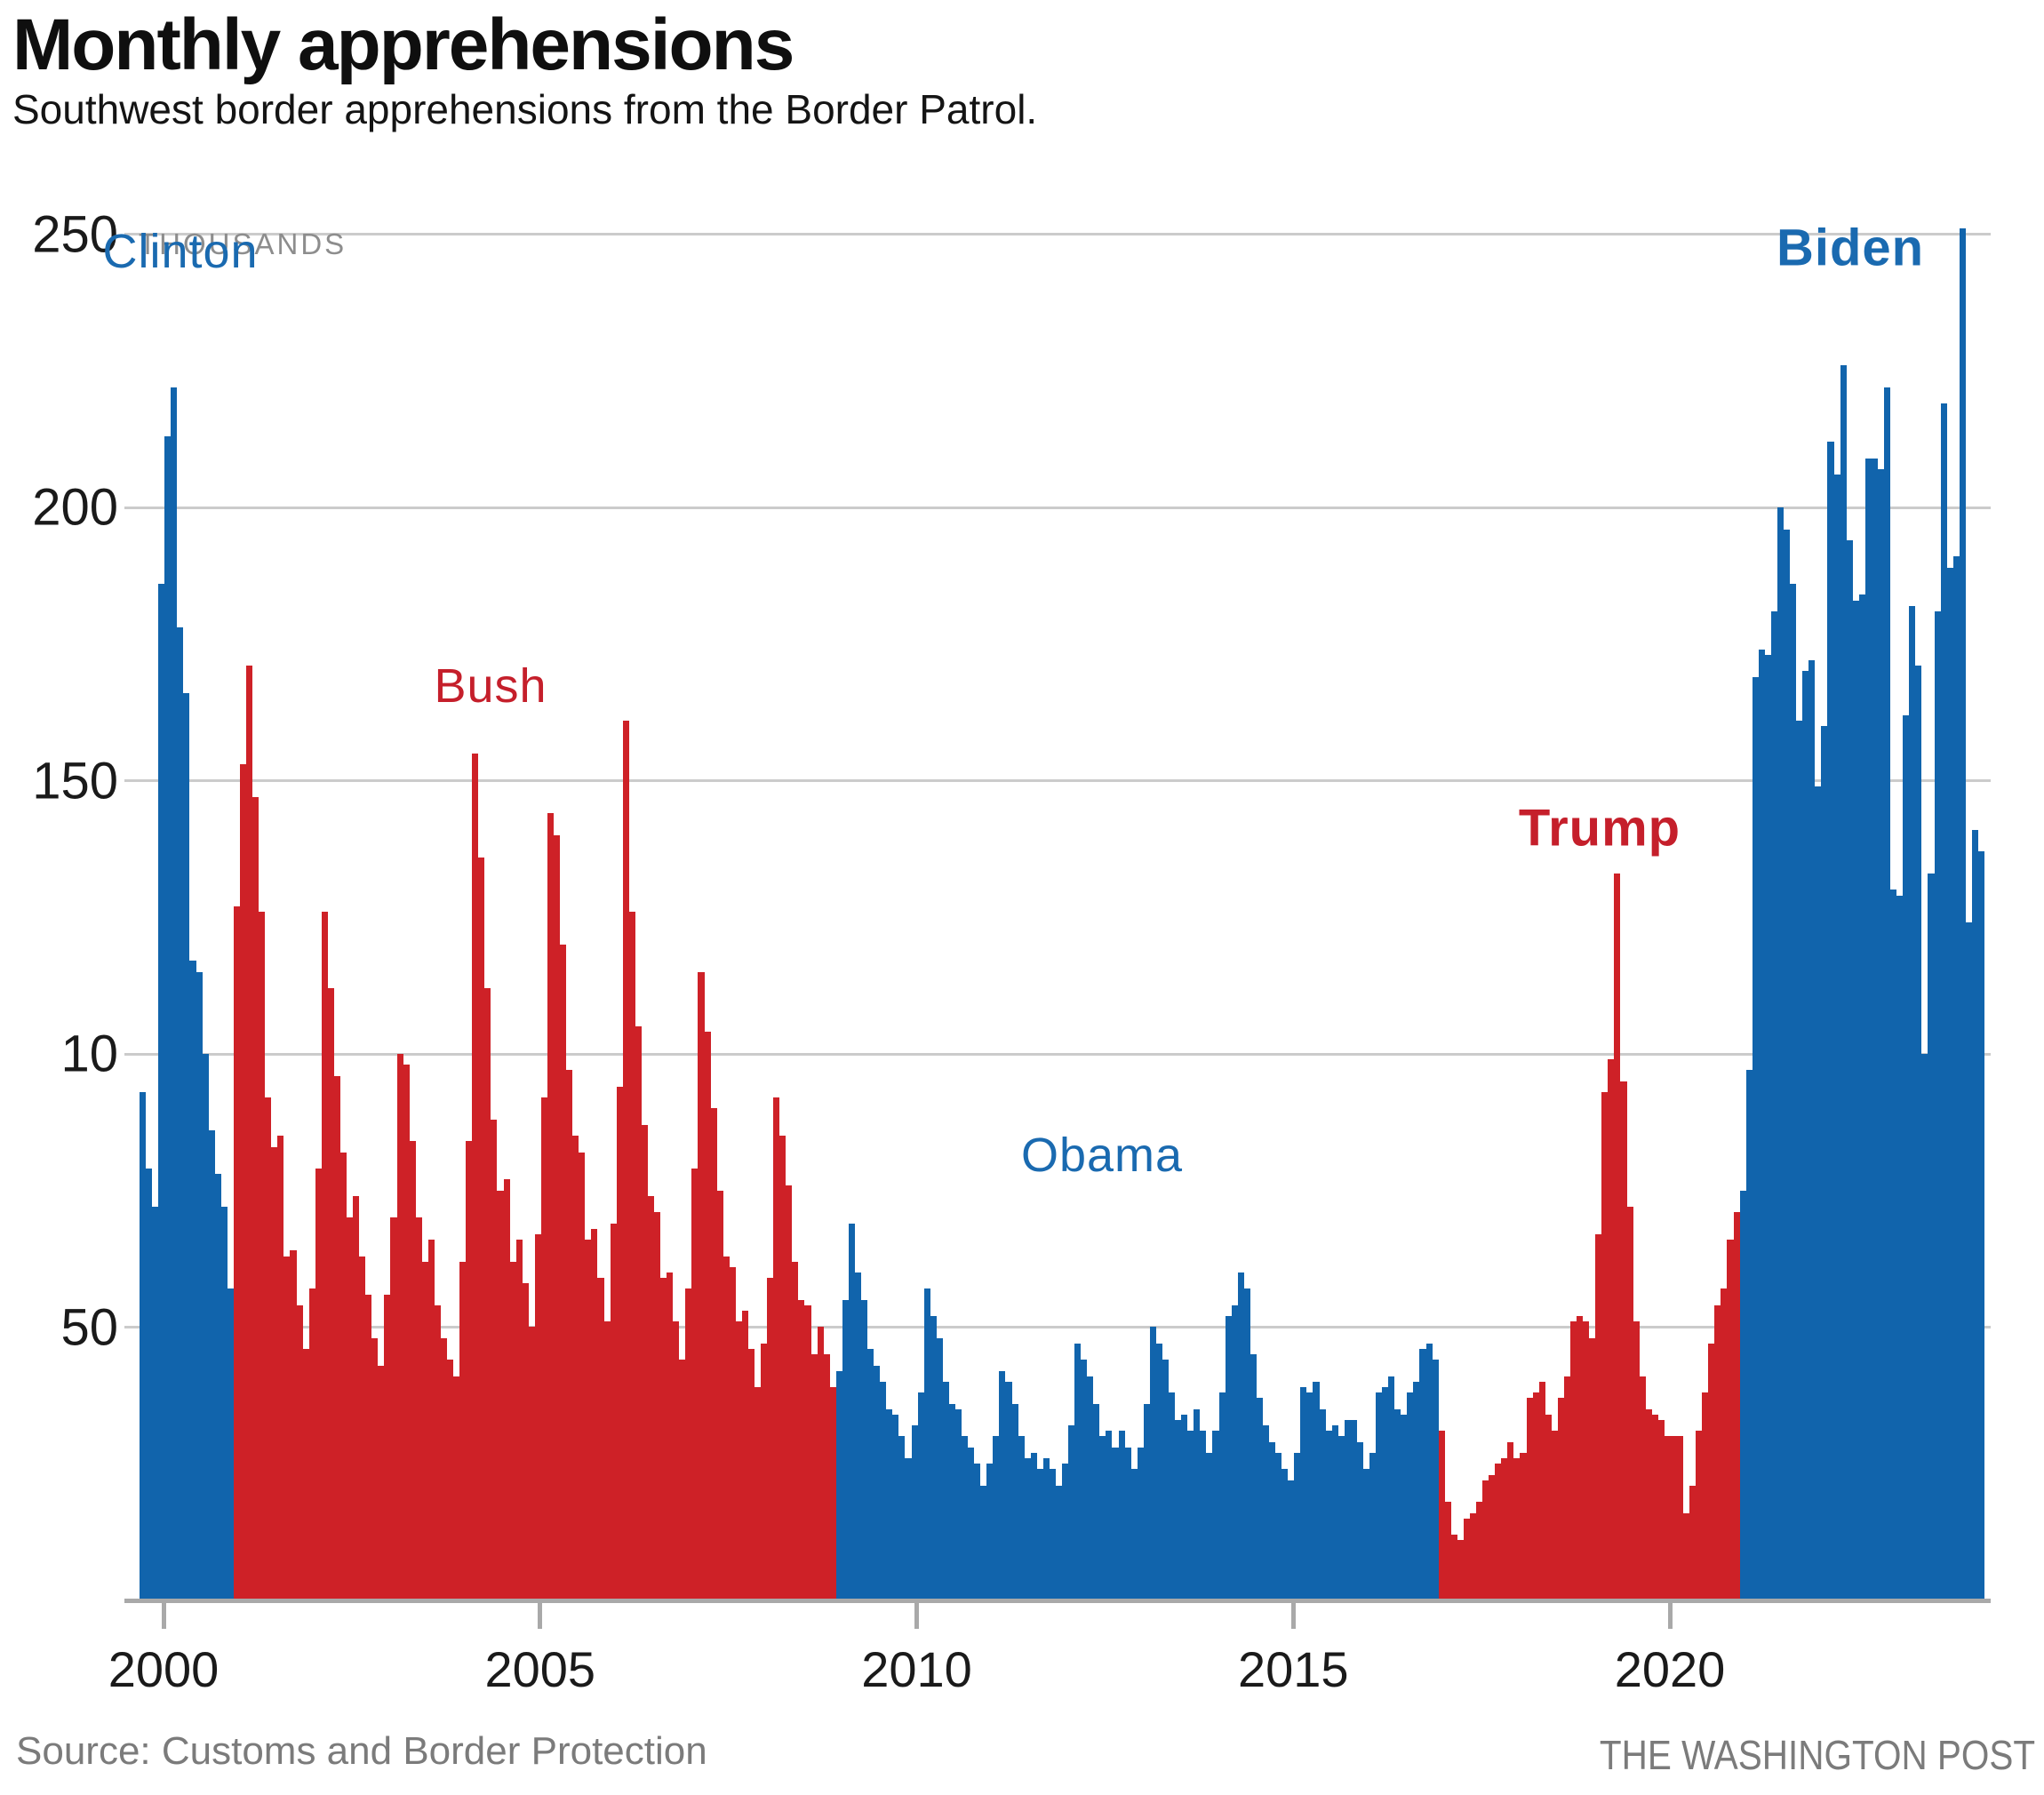  Describe the element at coordinates (180, 251) in the screenshot. I see `president-label-clinton: Clinton` at that location.